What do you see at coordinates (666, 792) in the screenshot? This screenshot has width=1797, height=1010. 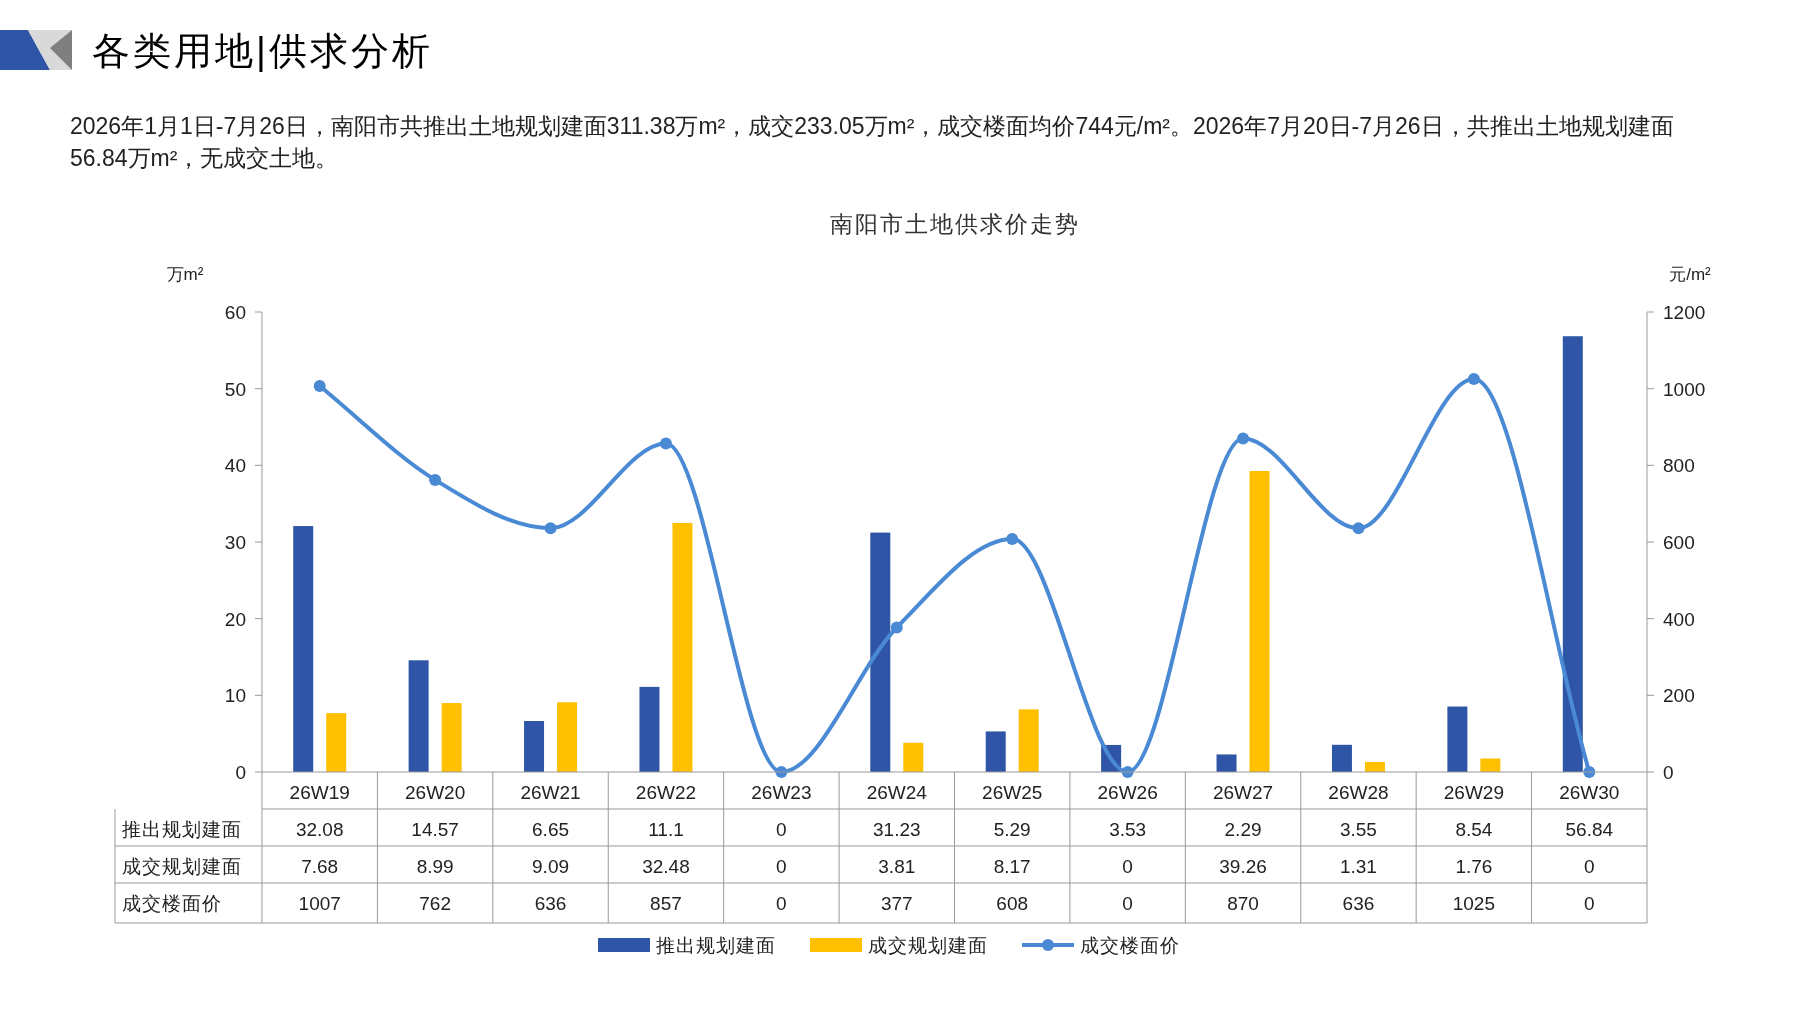 I see `x-tick-label: 26W22` at bounding box center [666, 792].